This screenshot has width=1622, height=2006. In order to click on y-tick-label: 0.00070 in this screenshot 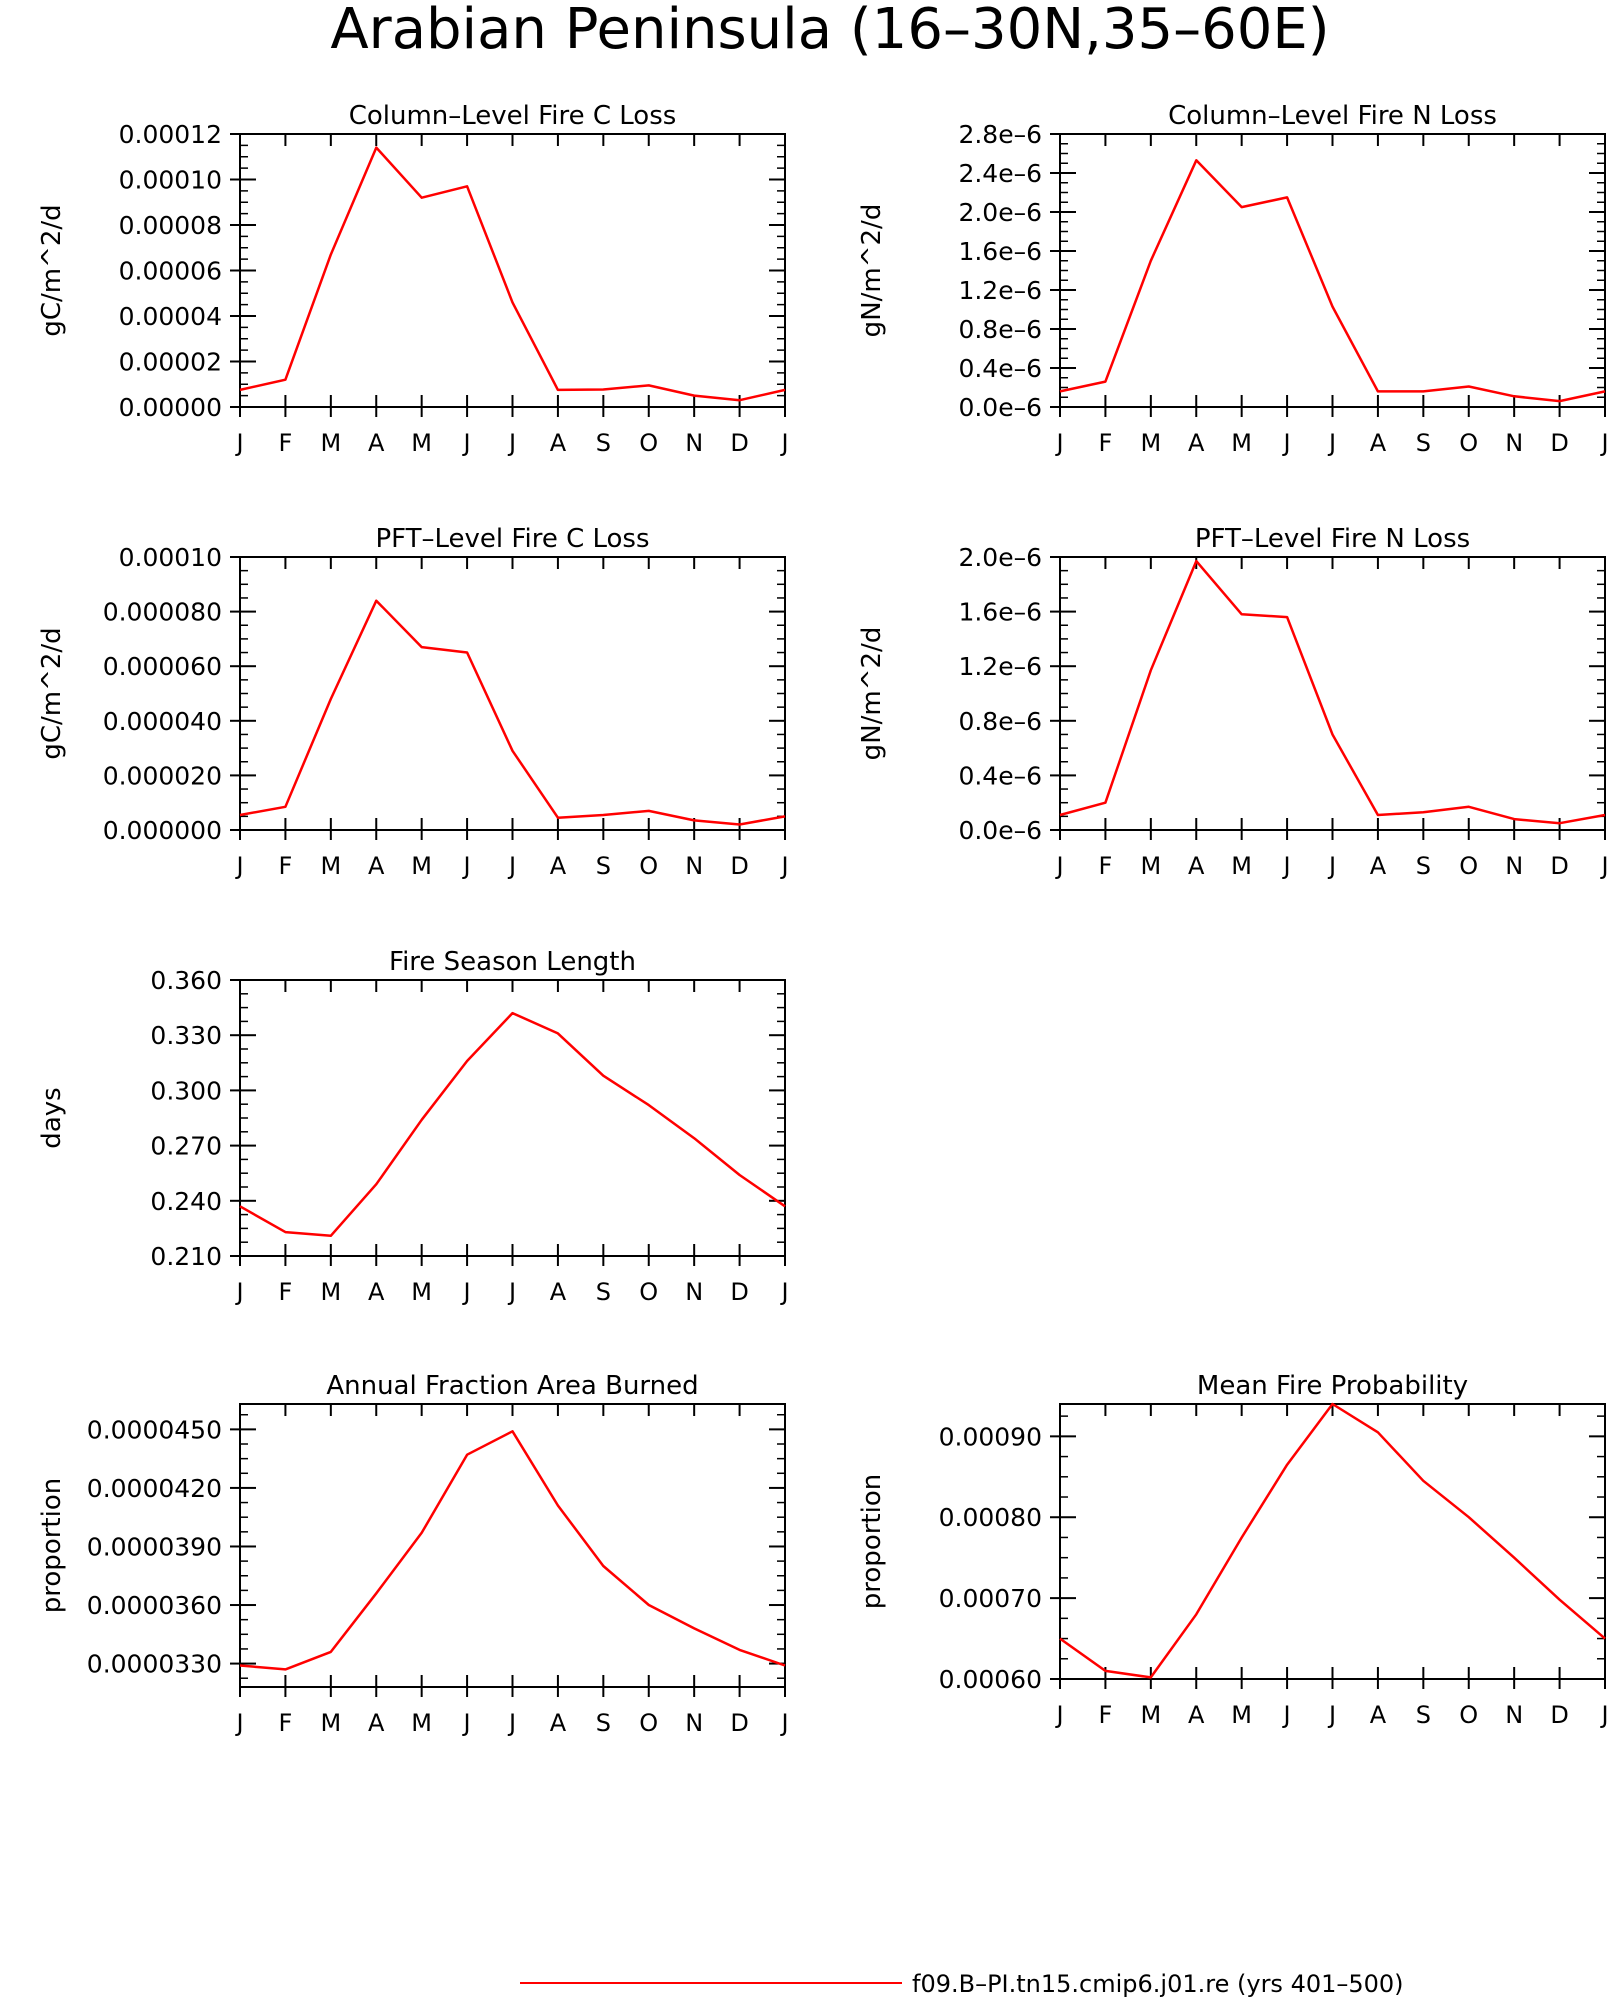, I will do `click(990, 1598)`.